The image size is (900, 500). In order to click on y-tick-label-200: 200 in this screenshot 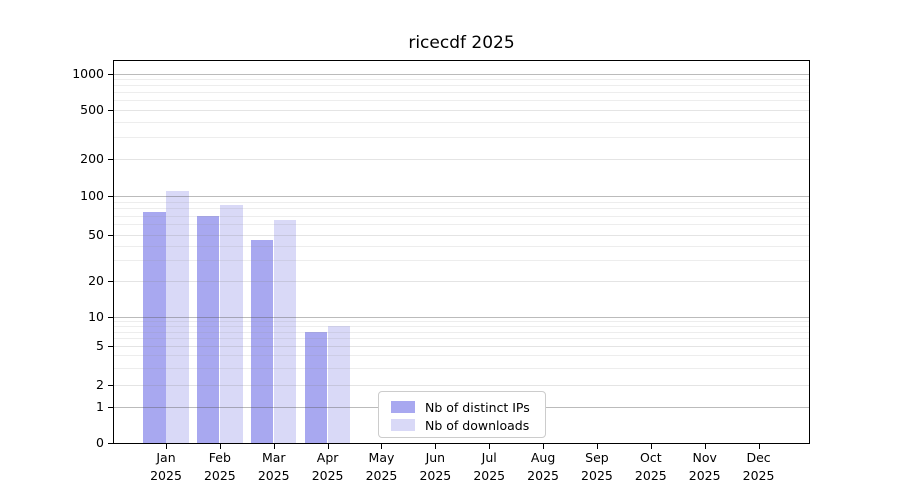, I will do `click(92, 158)`.